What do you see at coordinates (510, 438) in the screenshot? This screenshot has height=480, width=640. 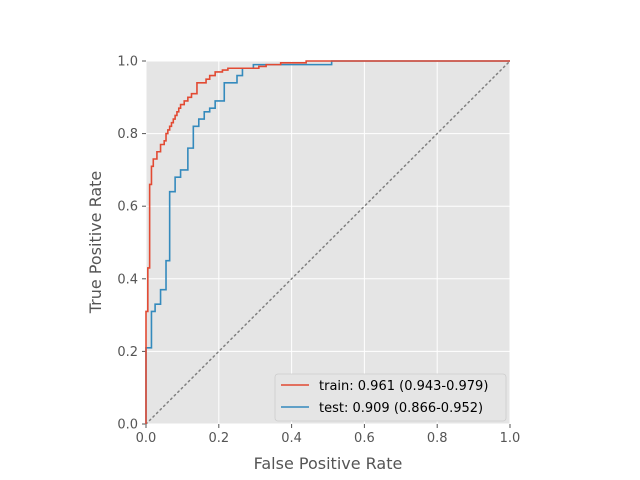 I see `x-tick-label: 1.0` at bounding box center [510, 438].